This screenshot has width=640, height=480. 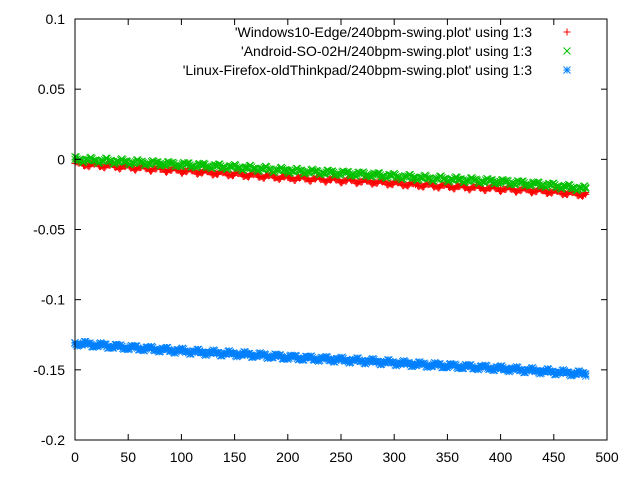 I want to click on x-tick-label: 0, so click(x=75, y=457).